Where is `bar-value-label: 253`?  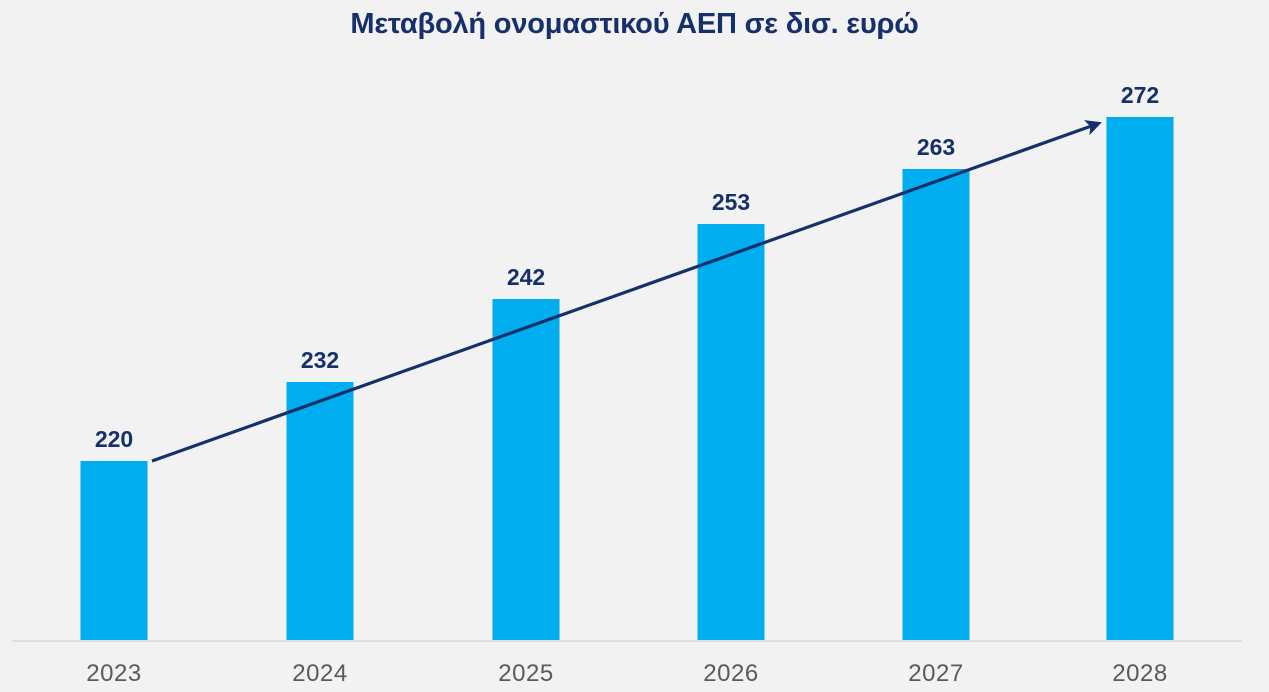
bar-value-label: 253 is located at coordinates (731, 202).